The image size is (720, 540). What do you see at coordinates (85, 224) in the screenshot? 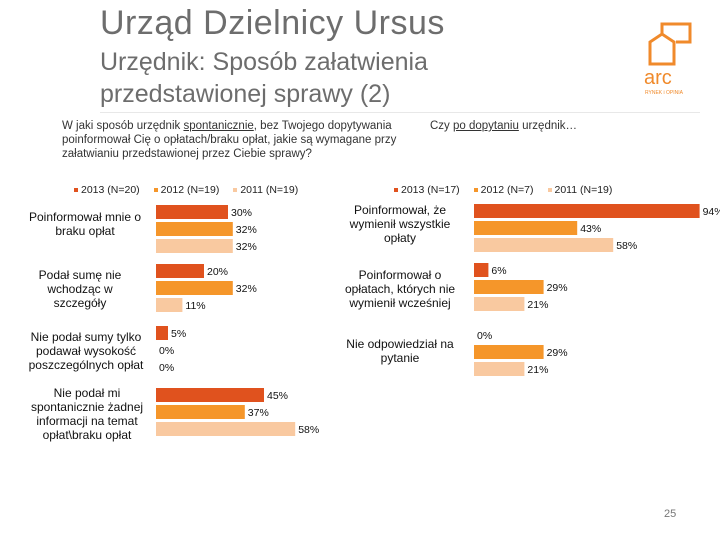
I see `left-category-label: Poinformował mnie o braku opłat` at bounding box center [85, 224].